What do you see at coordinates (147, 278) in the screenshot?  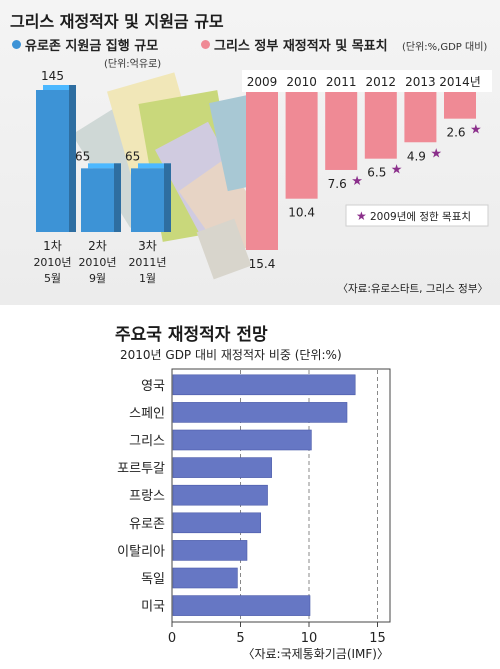 I see `support-month-label: 1월` at bounding box center [147, 278].